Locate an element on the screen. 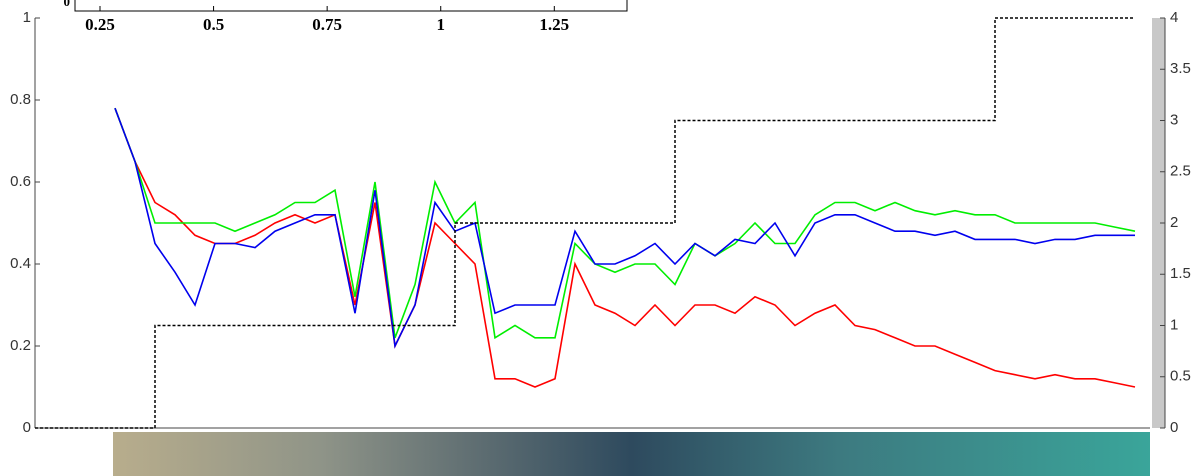 This screenshot has height=476, width=1200. y2-tick-label: 4 is located at coordinates (1174, 17).